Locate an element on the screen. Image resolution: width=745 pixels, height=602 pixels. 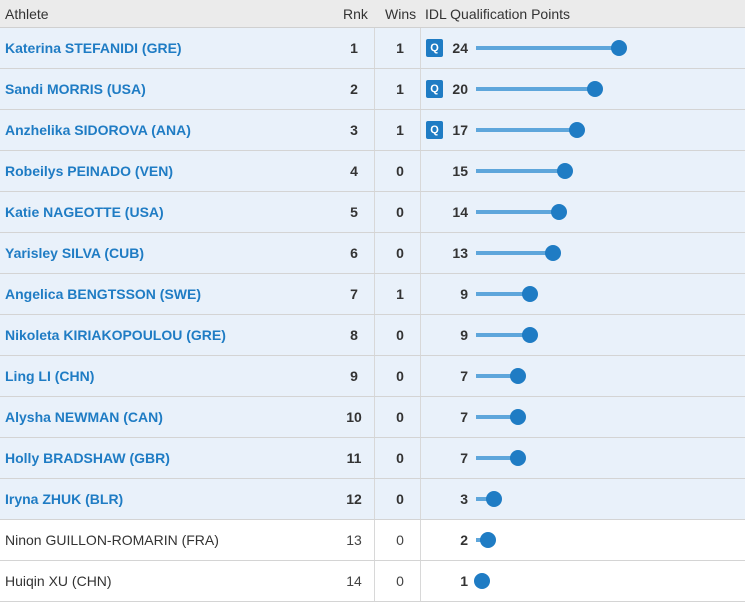
table-row: Katie NAGEOTTE (USA) 5 0 14 is located at coordinates (372, 212).